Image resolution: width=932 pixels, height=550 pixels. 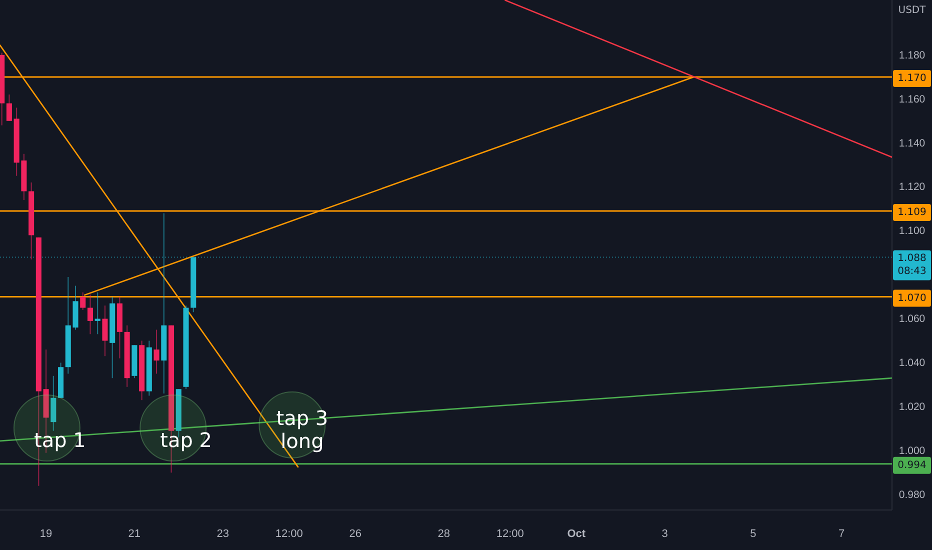 What do you see at coordinates (912, 407) in the screenshot?
I see `y-tick-label: 1.020` at bounding box center [912, 407].